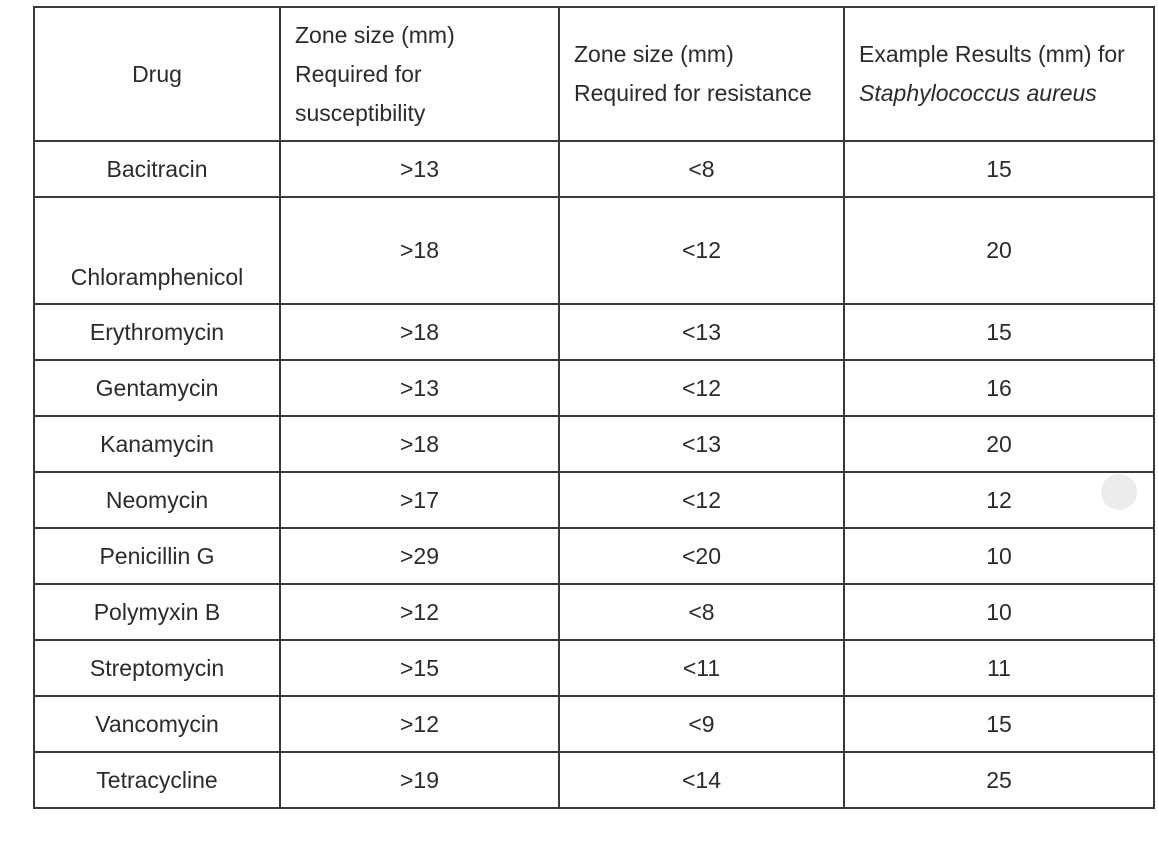 The width and height of the screenshot is (1158, 863). I want to click on table-row: Penicillin G >29 <20 10, so click(594, 556).